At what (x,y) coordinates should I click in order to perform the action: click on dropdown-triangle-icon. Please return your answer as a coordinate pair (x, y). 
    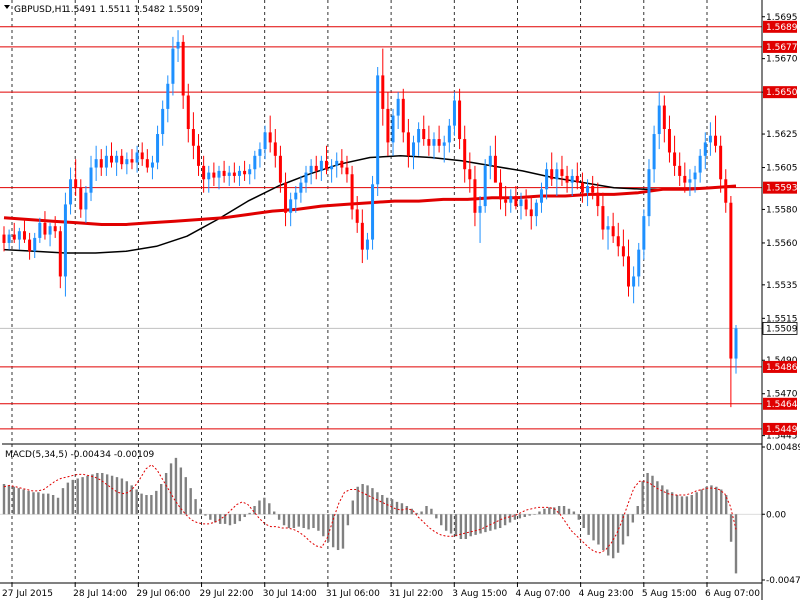
    Looking at the image, I should click on (7, 7).